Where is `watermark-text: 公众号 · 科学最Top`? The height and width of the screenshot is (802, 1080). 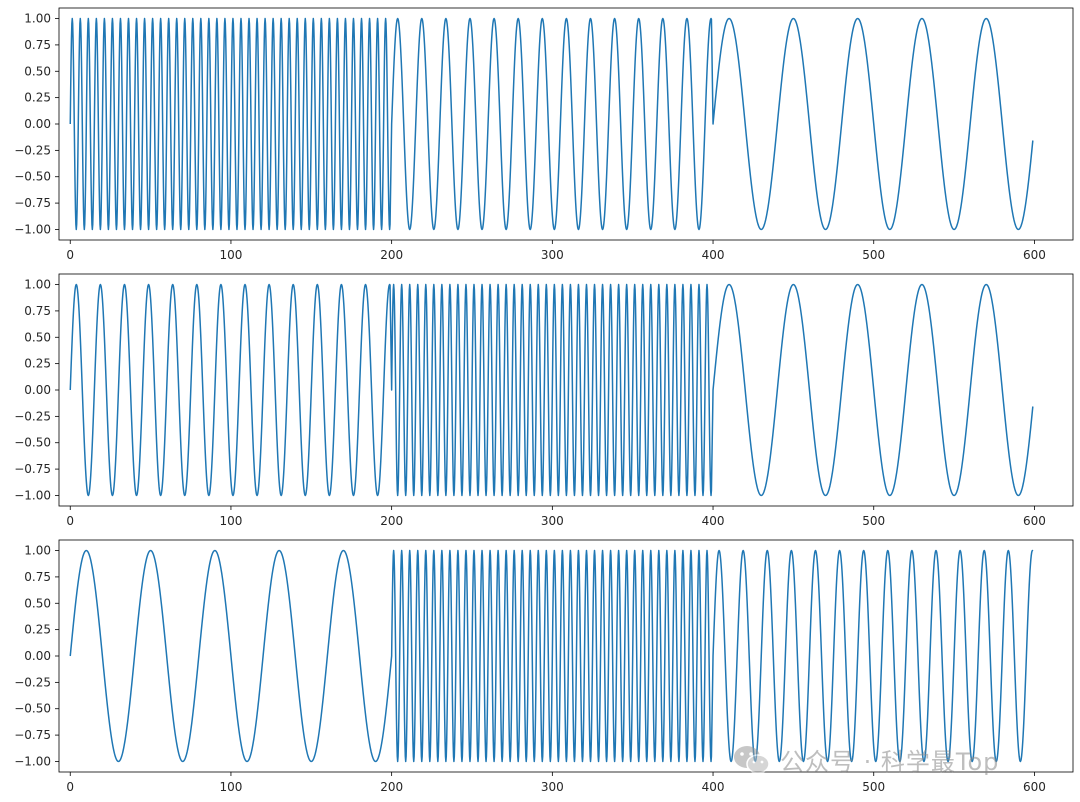
watermark-text: 公众号 · 科学最Top is located at coordinates (890, 762).